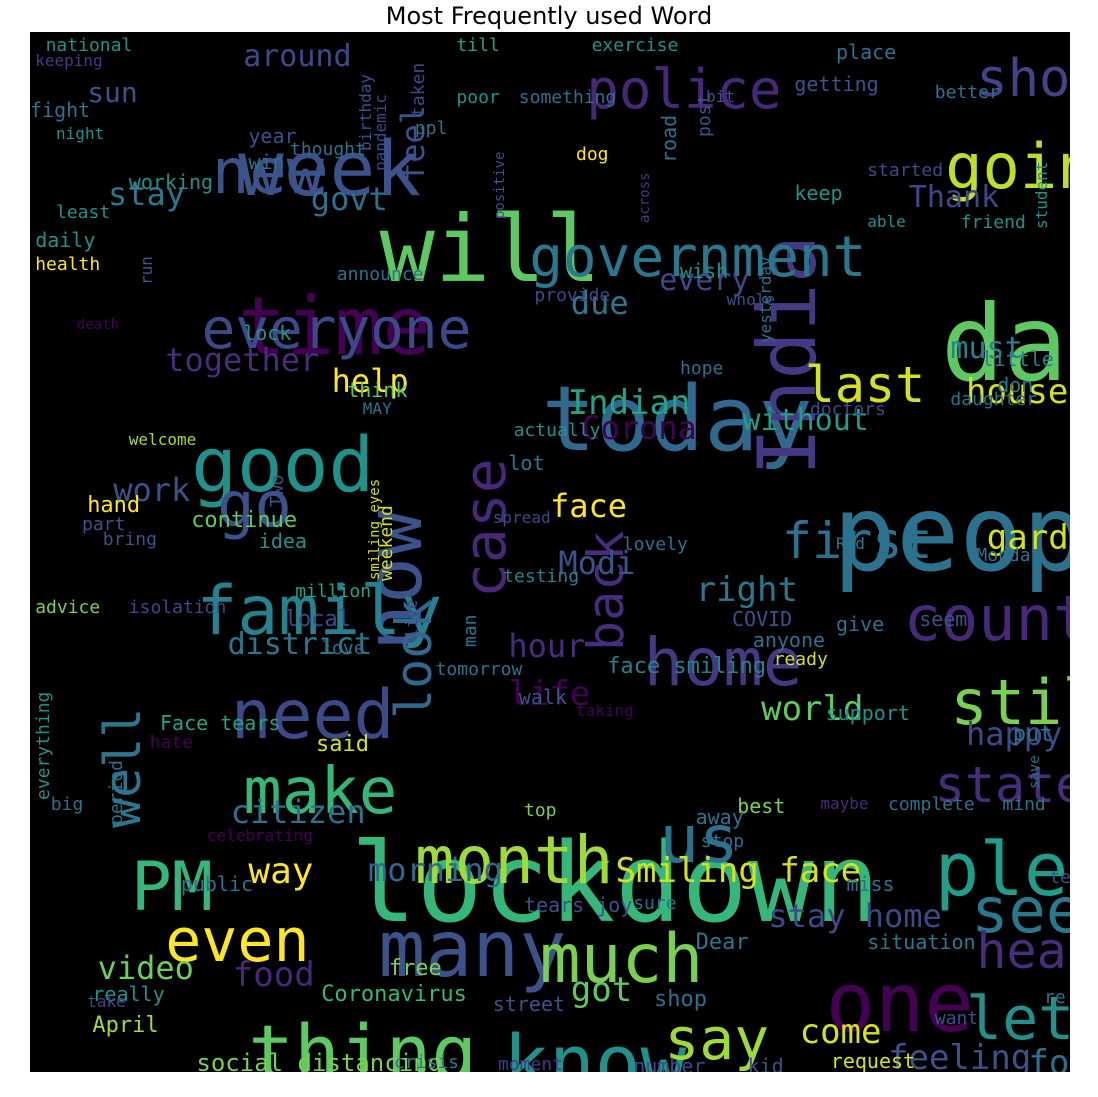 The height and width of the screenshot is (1097, 1098). Describe the element at coordinates (147, 193) in the screenshot. I see `word-stay: stay` at that location.